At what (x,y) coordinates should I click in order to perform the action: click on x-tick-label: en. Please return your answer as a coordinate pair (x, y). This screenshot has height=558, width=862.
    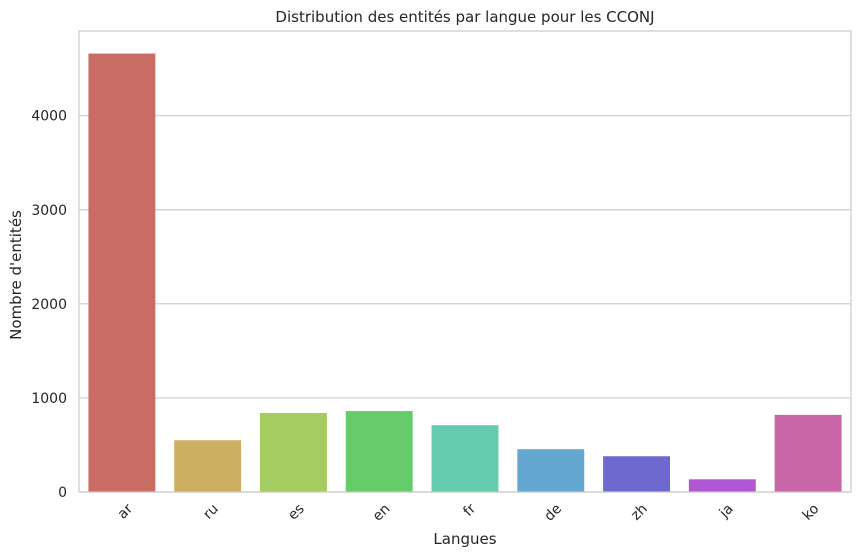
    Looking at the image, I should click on (382, 513).